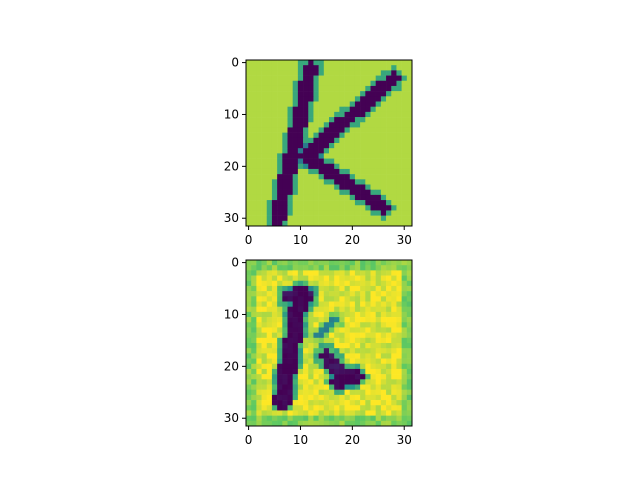 This screenshot has height=480, width=640. I want to click on y-tick-label: 20, so click(231, 366).